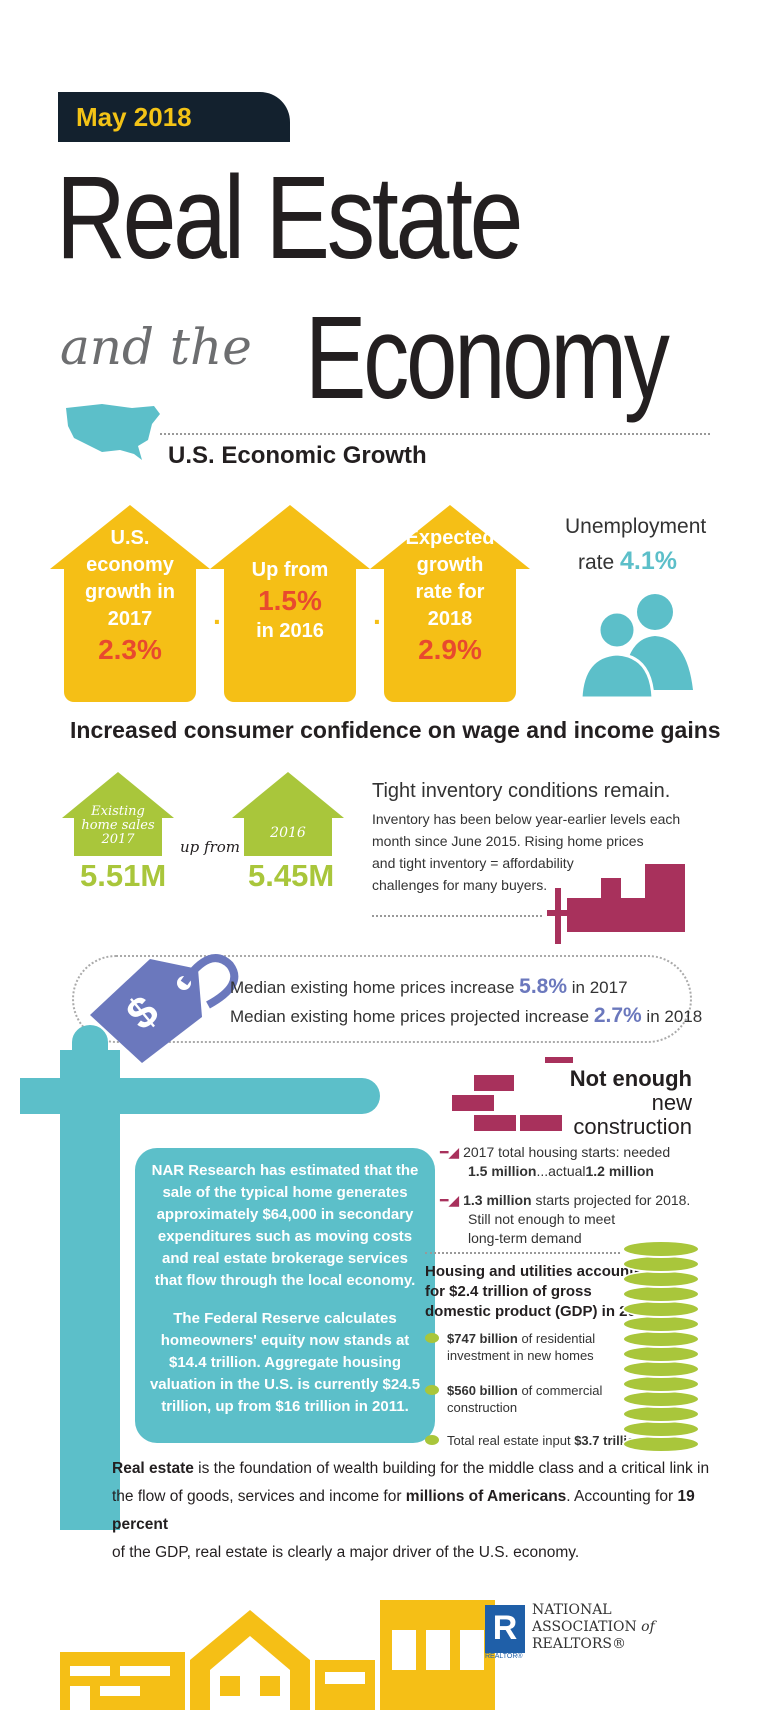 The image size is (773, 1728). Describe the element at coordinates (450, 538) in the screenshot. I see `arrow-text: Expected` at that location.